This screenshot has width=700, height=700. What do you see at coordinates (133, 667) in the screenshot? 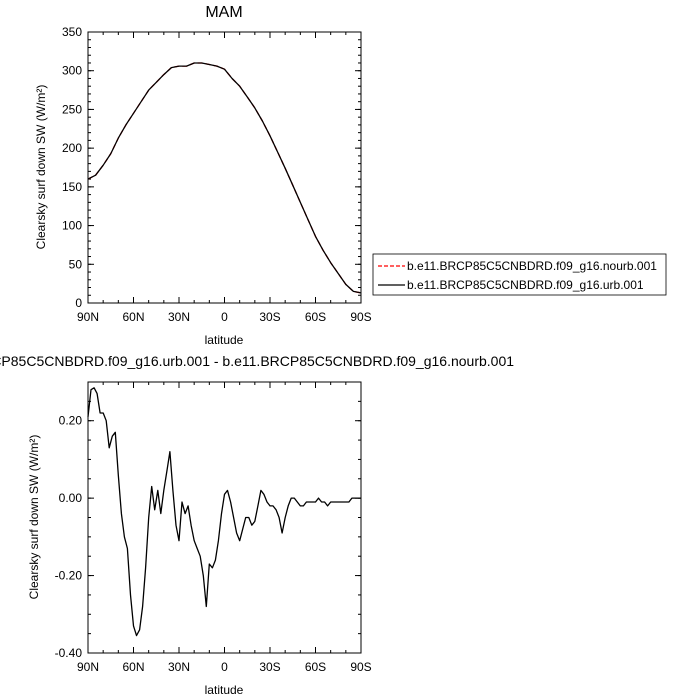
I see `bottom-chart-x-tick-label: 60N` at bounding box center [133, 667].